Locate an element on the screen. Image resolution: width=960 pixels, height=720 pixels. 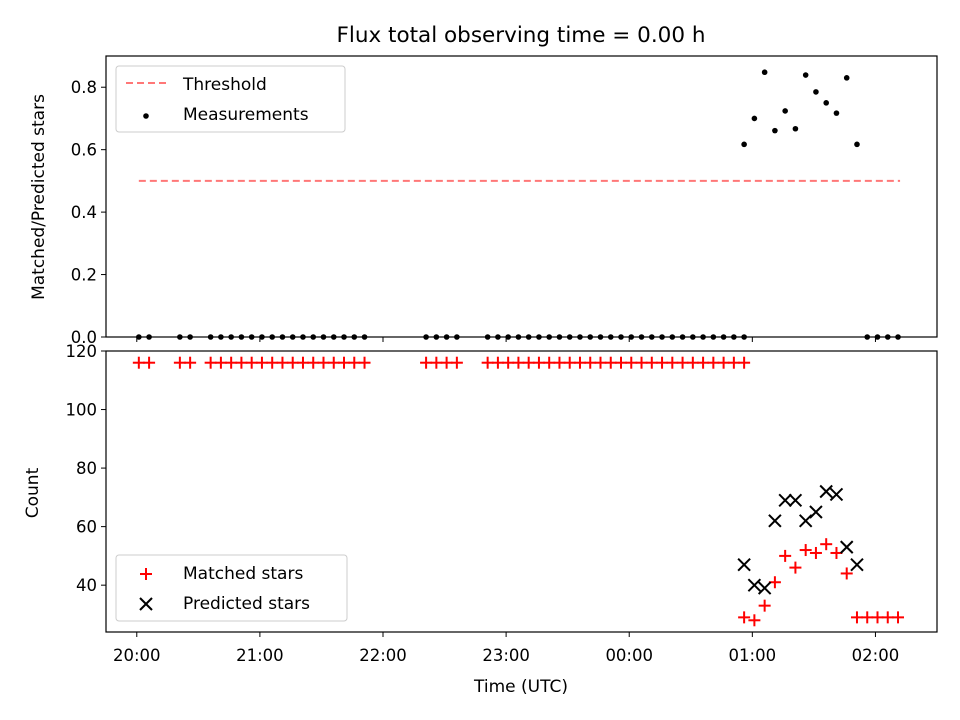
legend-measurements-label: Measurements is located at coordinates (246, 115).